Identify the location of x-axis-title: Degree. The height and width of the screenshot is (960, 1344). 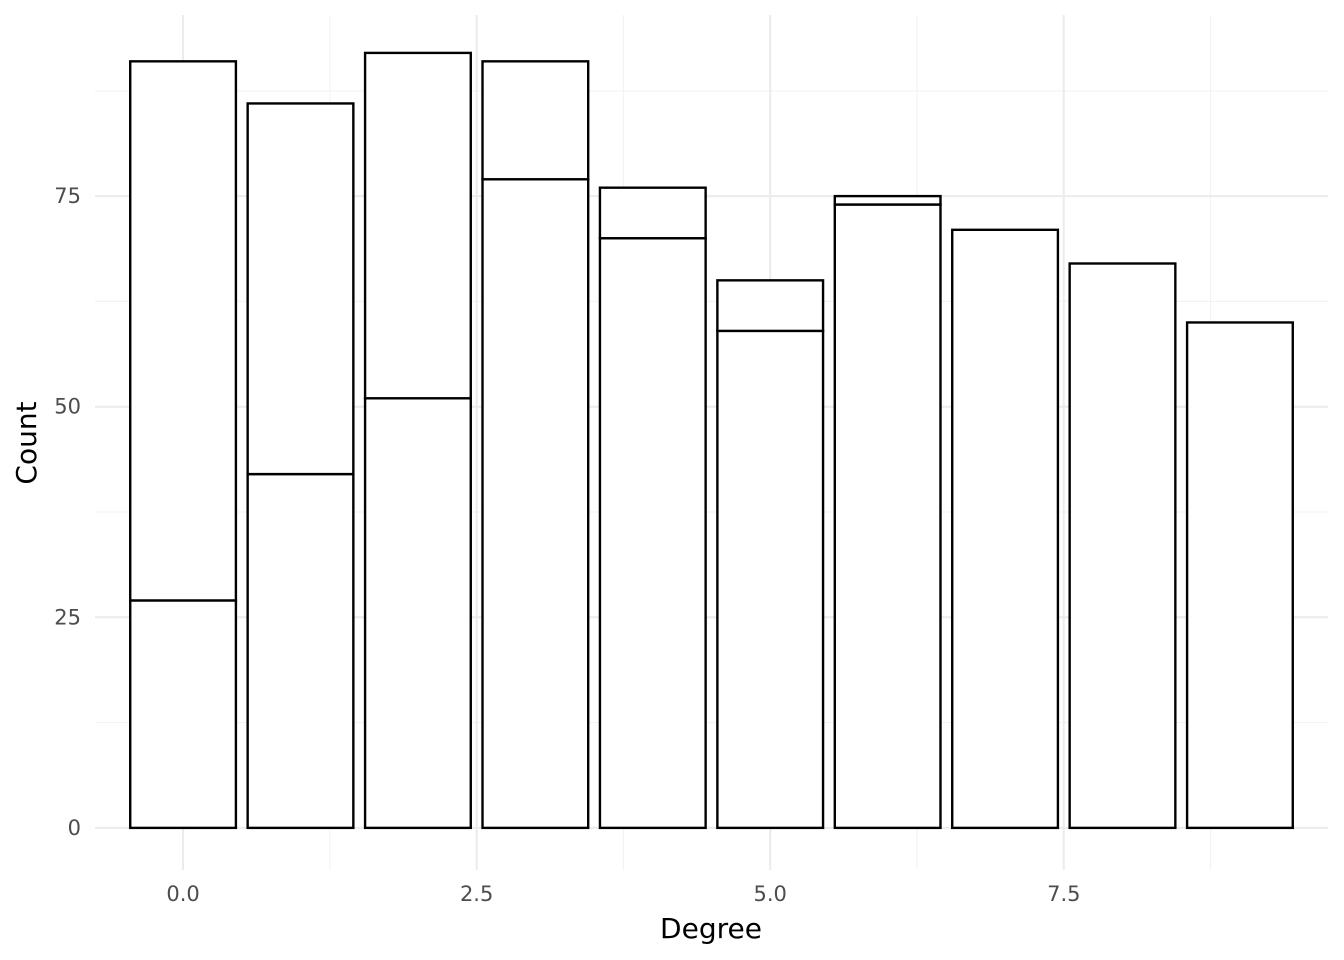
(711, 928).